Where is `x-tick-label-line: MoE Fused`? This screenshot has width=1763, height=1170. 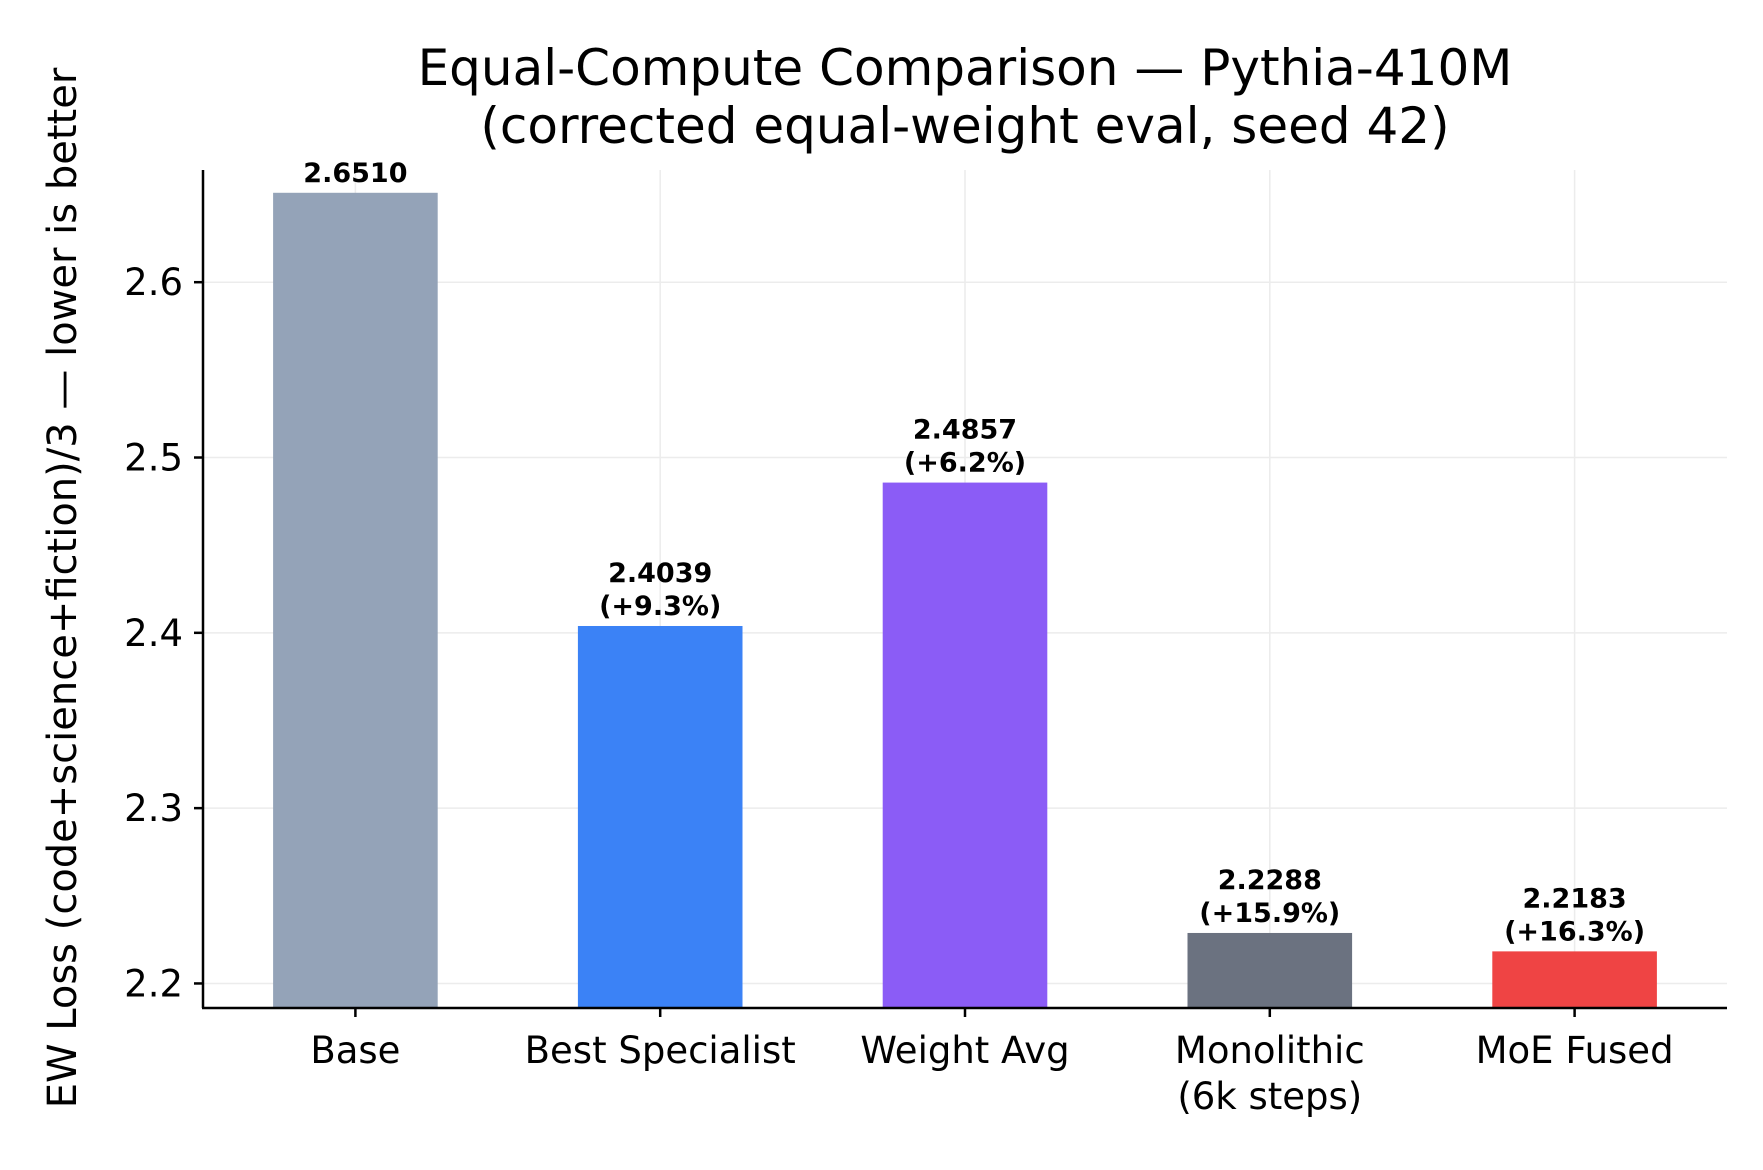 x-tick-label-line: MoE Fused is located at coordinates (1575, 1050).